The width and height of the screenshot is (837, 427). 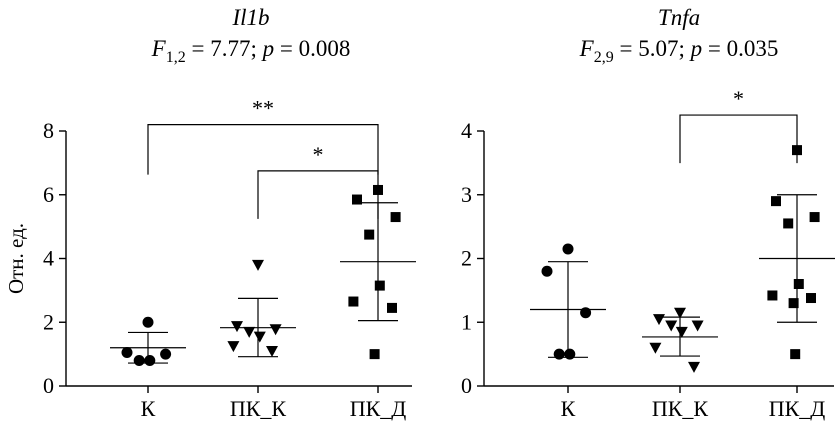 I want to click on significance-label: **, so click(x=263, y=108).